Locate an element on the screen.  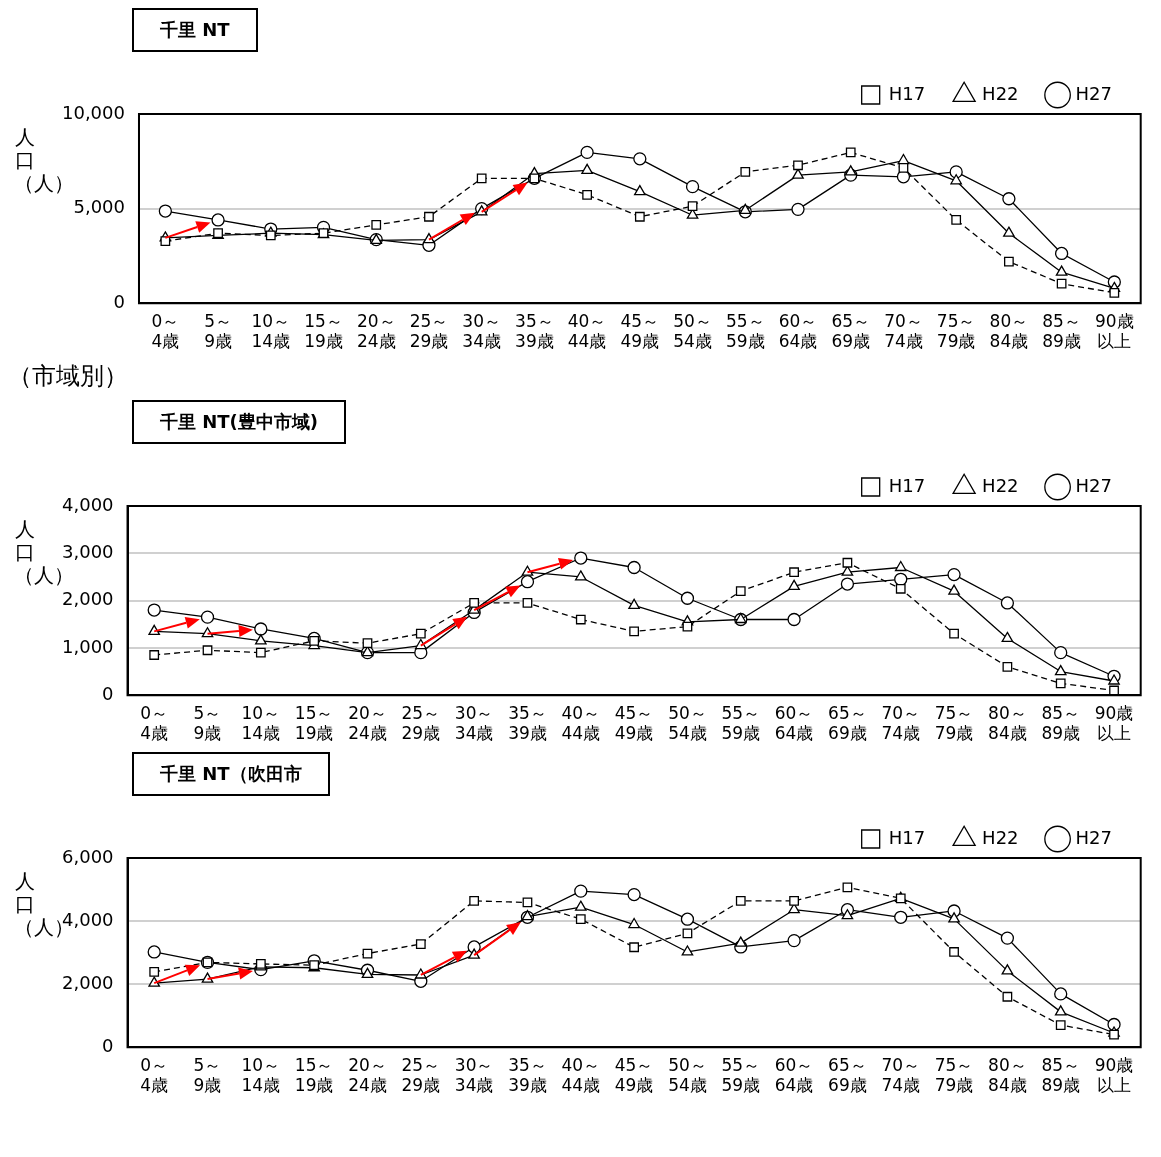
chart-title: 千里 NT(豊中市域) is located at coordinates (239, 422).